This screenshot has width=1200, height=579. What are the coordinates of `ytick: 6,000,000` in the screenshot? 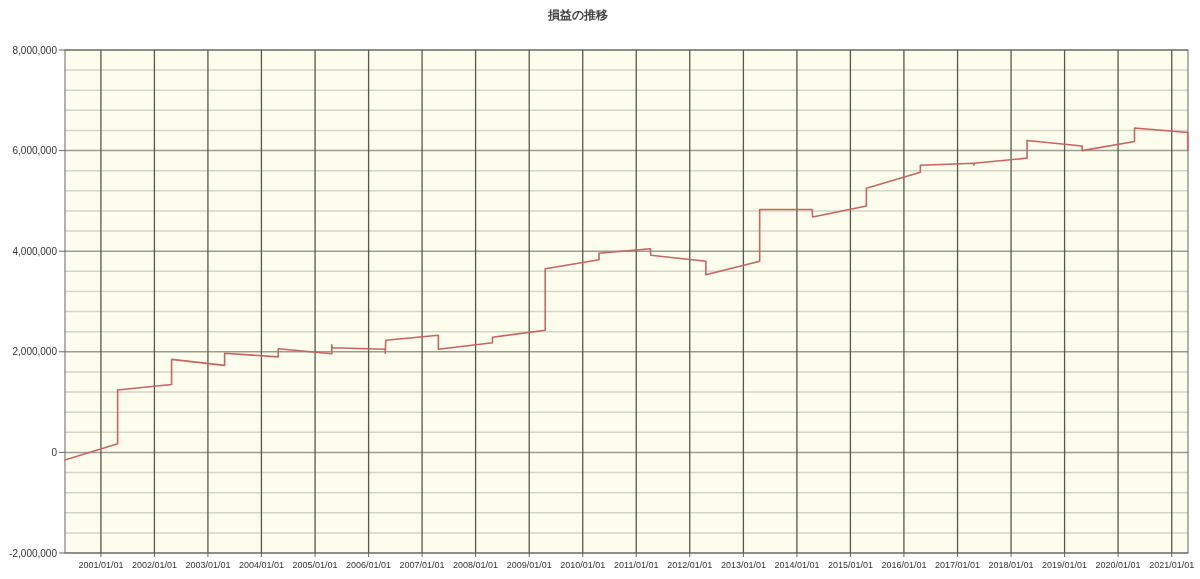 It's located at (34, 151).